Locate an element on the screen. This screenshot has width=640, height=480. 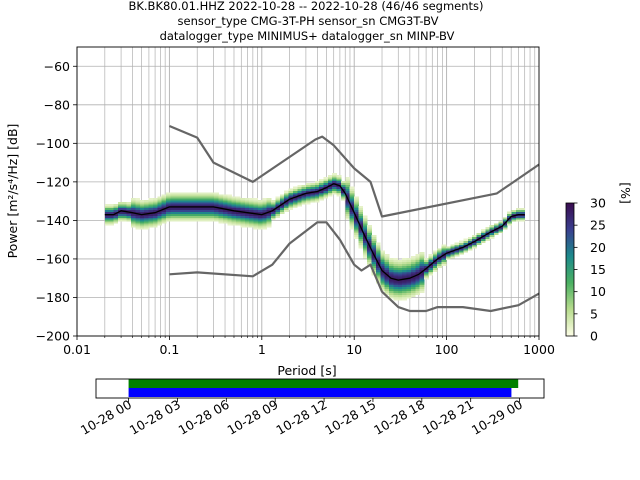
coverage-bars is located at coordinates (323, 388).